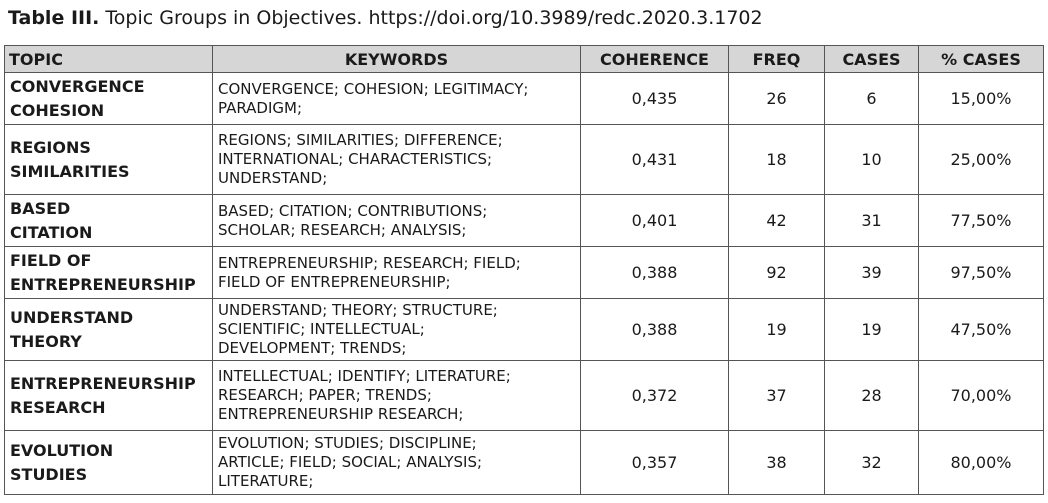  Describe the element at coordinates (981, 220) in the screenshot. I see `pct-cases-cell: 77,50%` at that location.